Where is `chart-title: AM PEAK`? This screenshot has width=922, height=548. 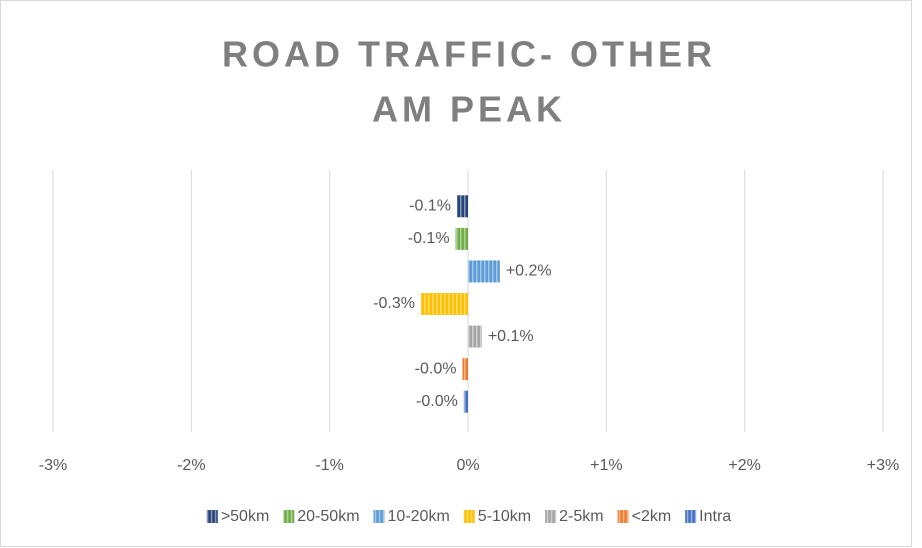
chart-title: AM PEAK is located at coordinates (469, 109).